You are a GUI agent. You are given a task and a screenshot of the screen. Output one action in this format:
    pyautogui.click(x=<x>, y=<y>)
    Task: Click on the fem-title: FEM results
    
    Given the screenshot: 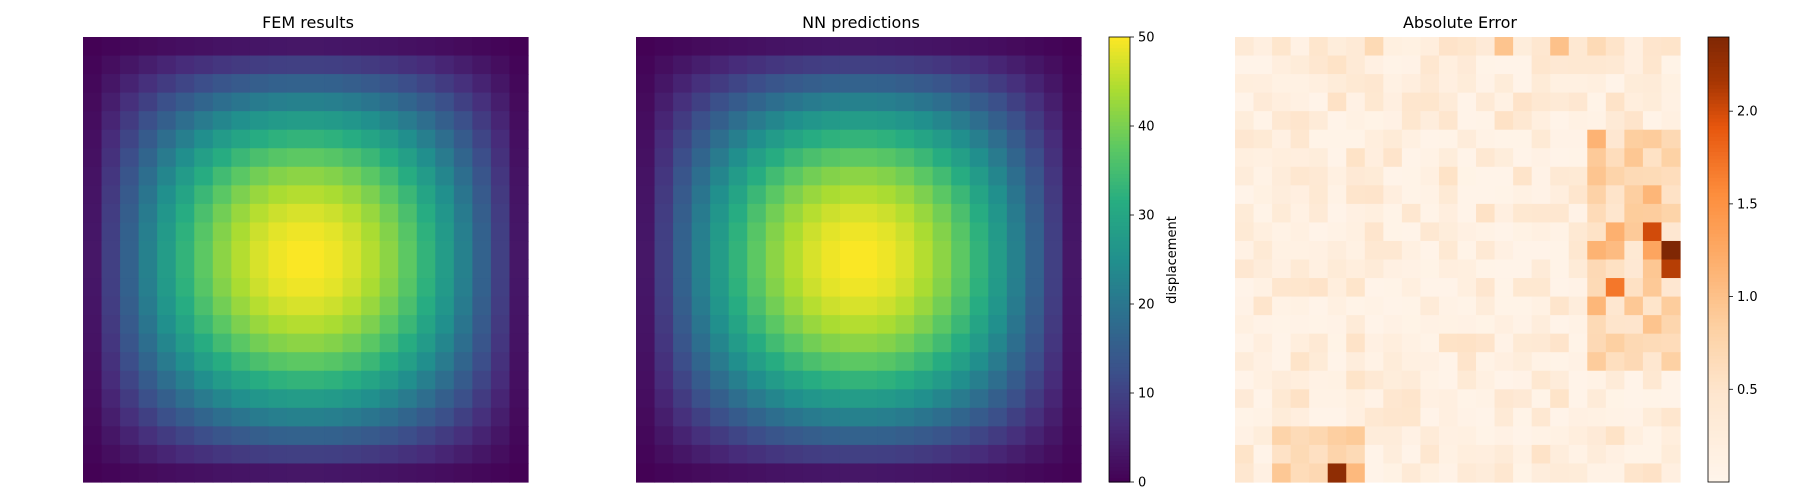 What is the action you would take?
    pyautogui.click(x=308, y=22)
    